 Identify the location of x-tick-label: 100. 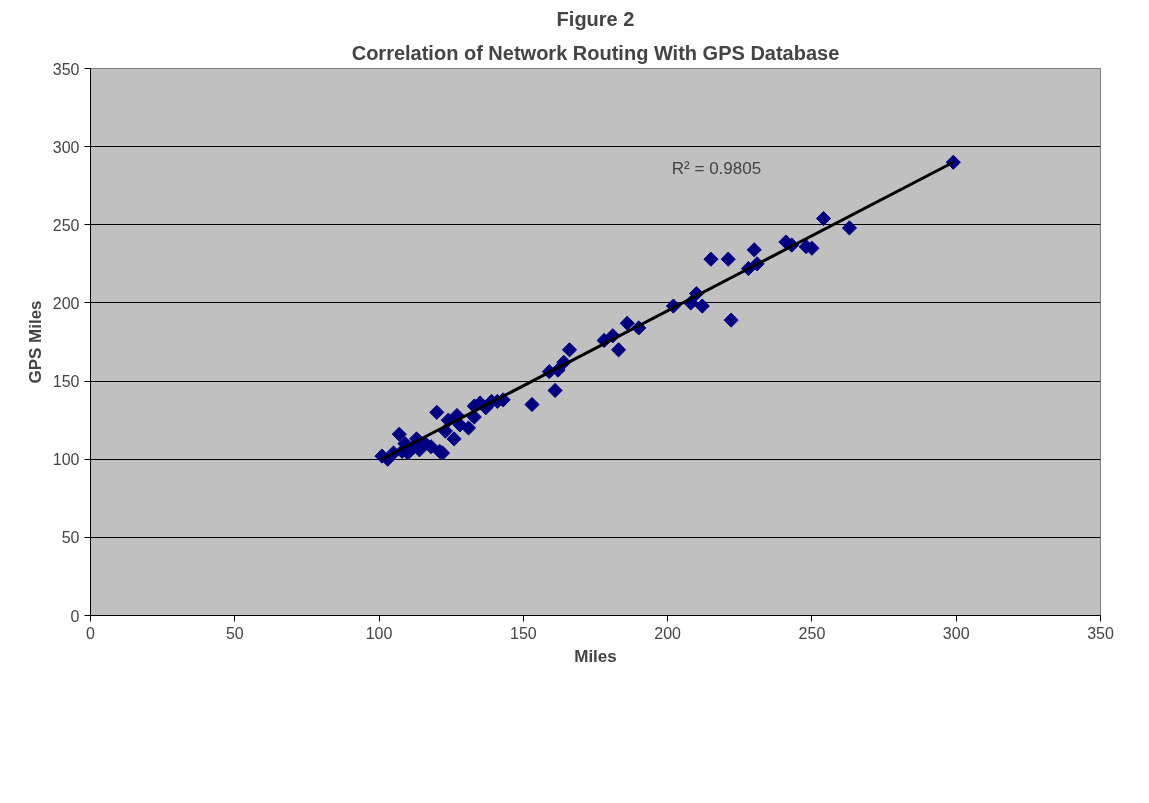
(379, 633).